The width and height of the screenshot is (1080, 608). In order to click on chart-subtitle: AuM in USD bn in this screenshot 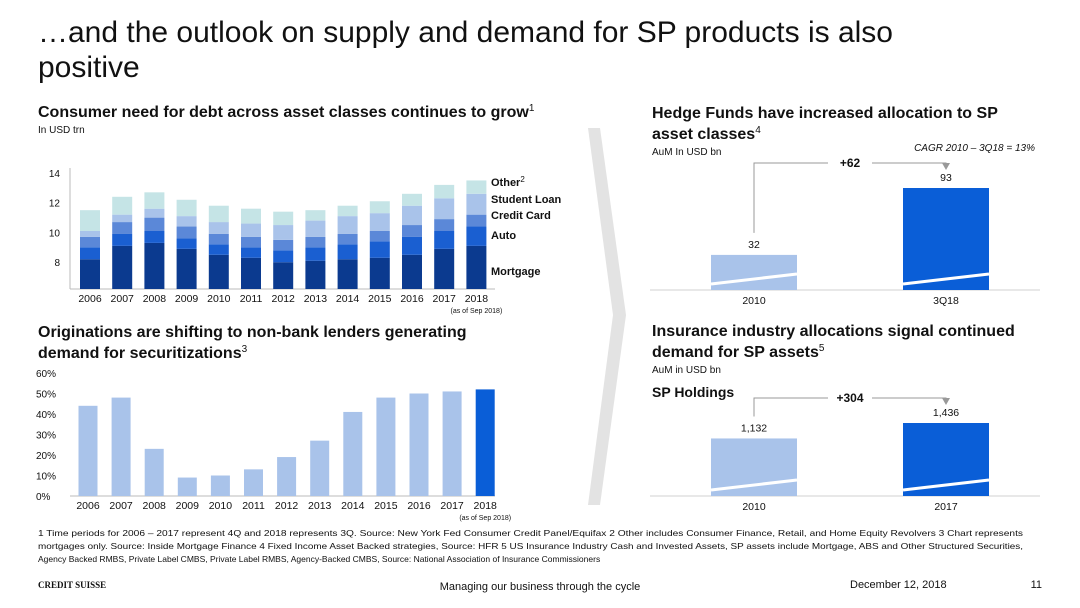, I will do `click(686, 370)`.